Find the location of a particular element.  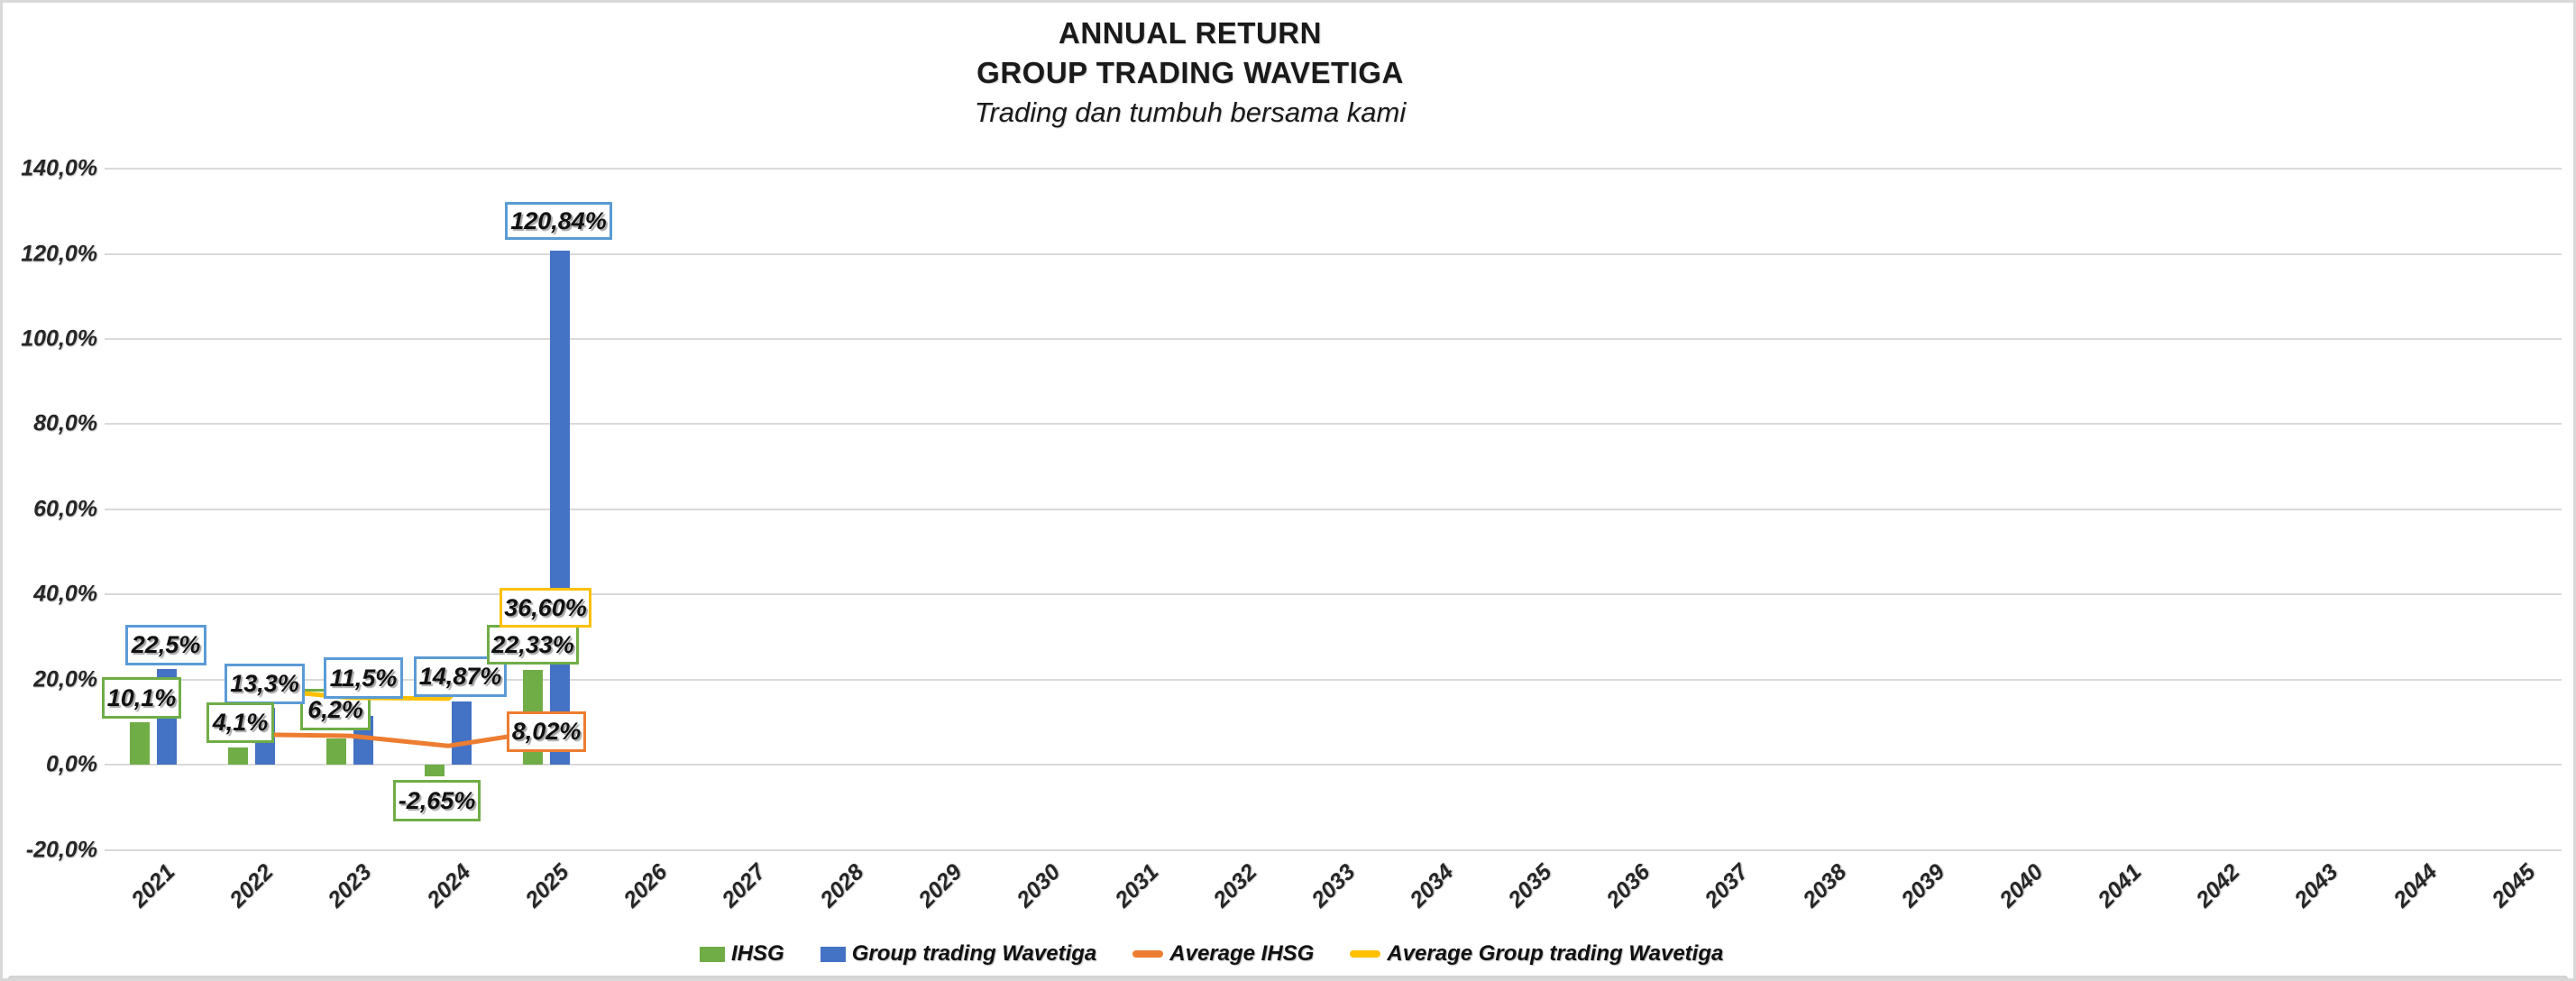

x-axis-tick-label-2023: 2023 is located at coordinates (350, 886).